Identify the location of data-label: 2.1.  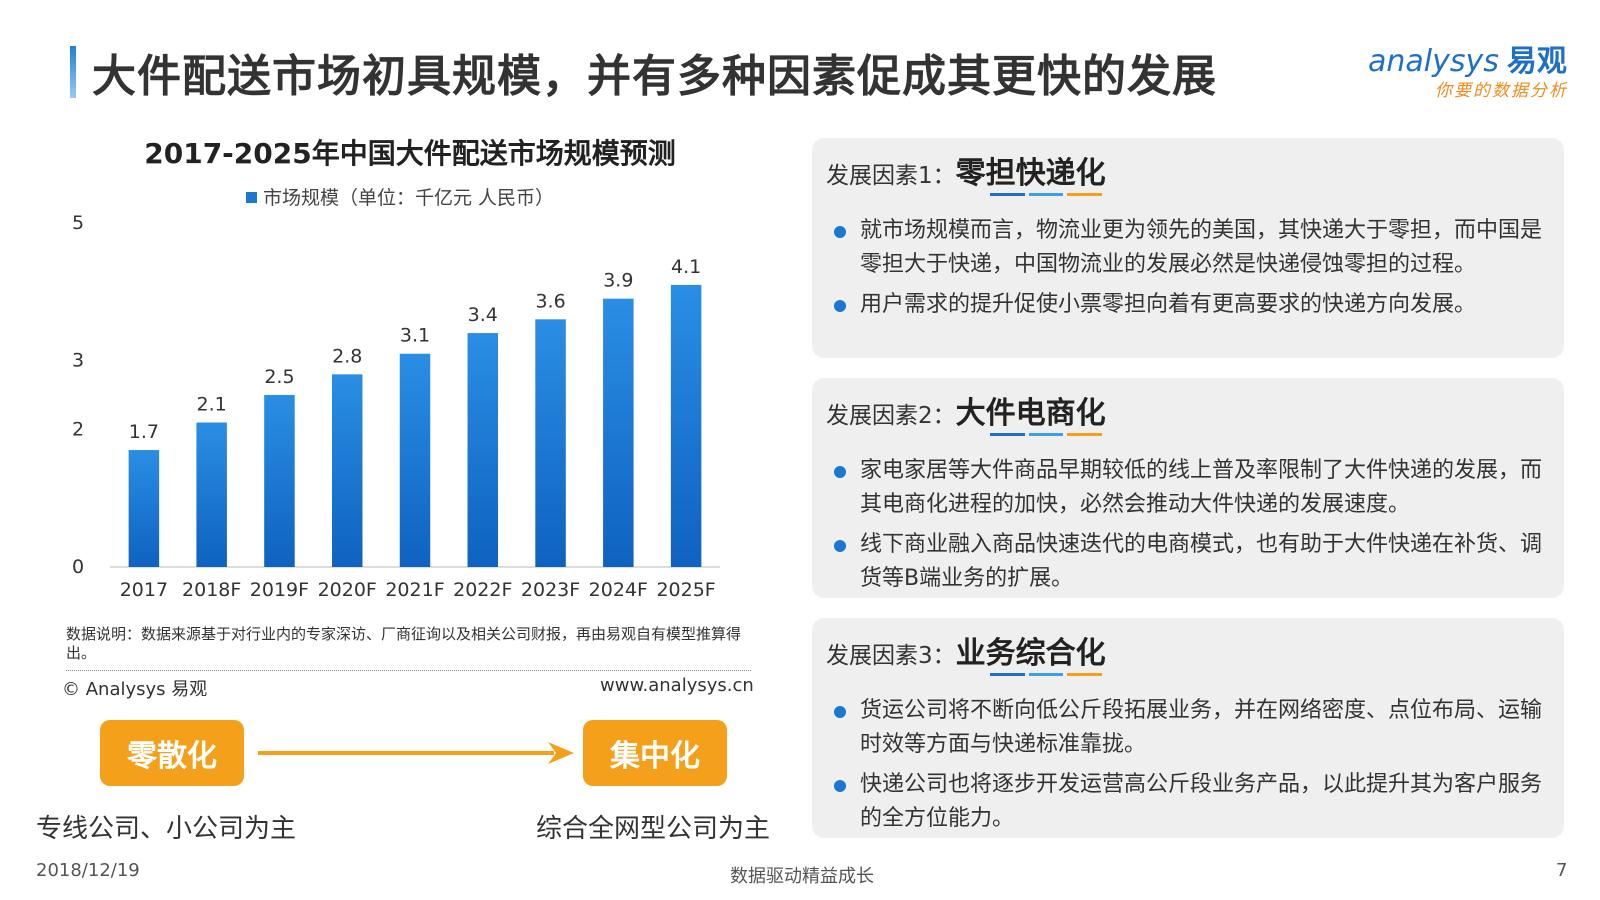
(212, 405).